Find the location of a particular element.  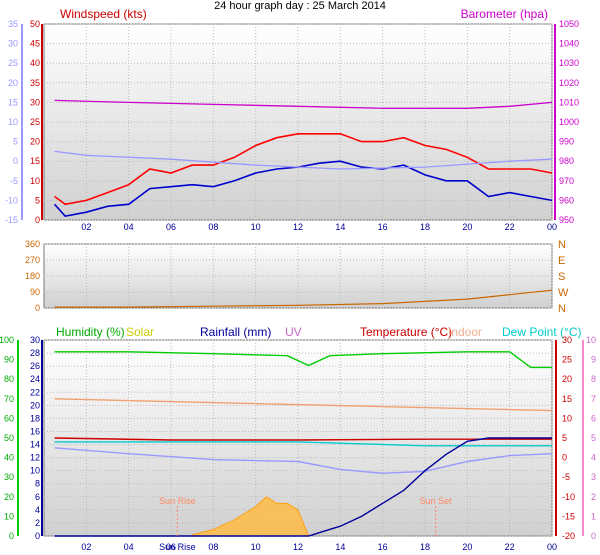

y-tick-rain: 4 is located at coordinates (37, 510).